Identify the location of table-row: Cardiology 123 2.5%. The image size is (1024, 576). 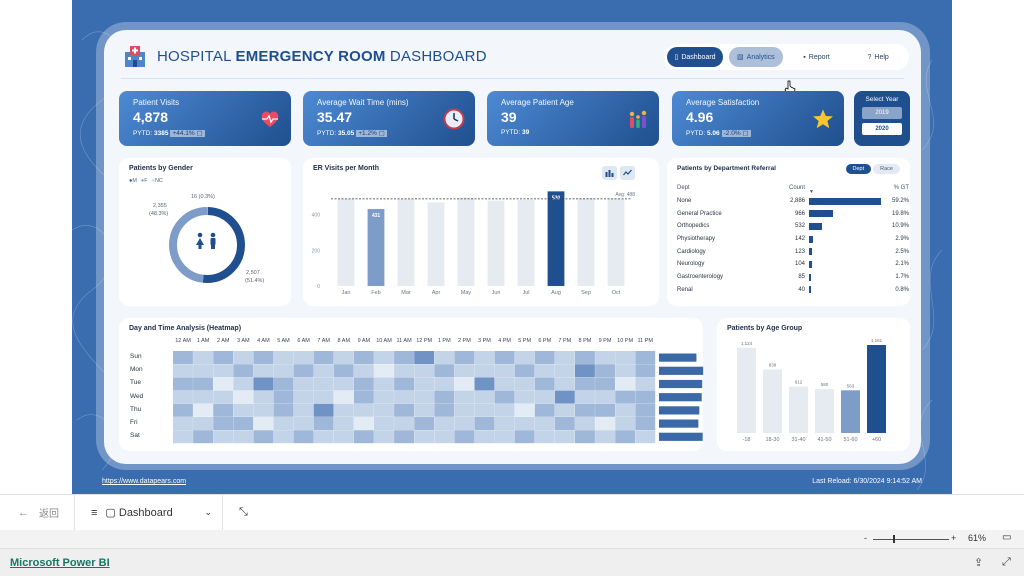
(793, 251).